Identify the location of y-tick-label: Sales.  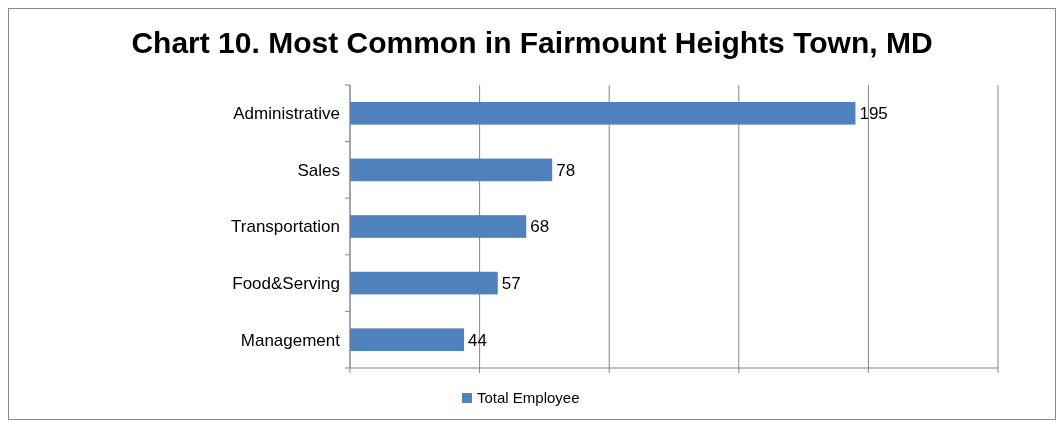
(318, 170).